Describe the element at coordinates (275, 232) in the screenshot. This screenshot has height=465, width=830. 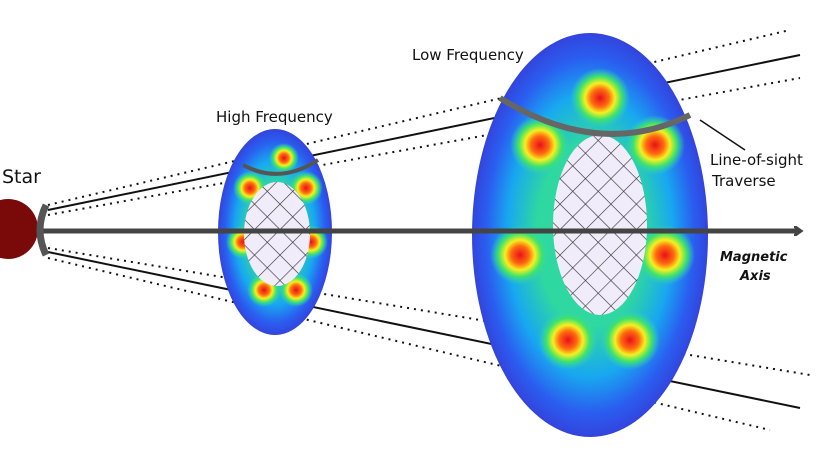
I see `high-frequency-disc` at that location.